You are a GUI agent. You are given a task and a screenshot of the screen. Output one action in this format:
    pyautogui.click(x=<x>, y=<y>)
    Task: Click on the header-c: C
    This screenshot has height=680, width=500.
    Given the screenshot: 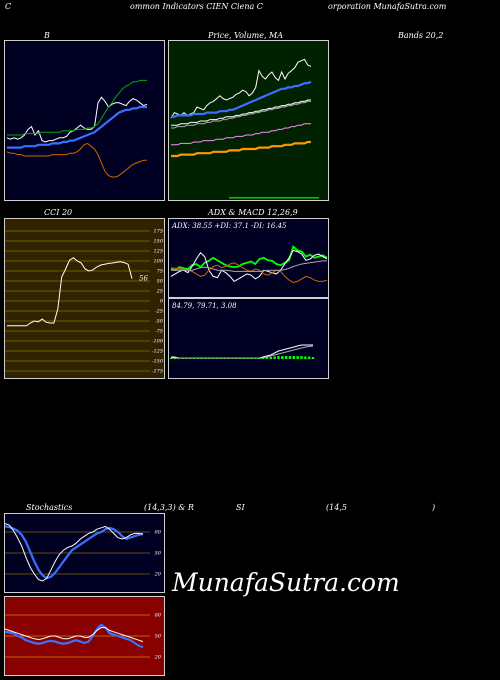 What is the action you would take?
    pyautogui.click(x=8, y=6)
    